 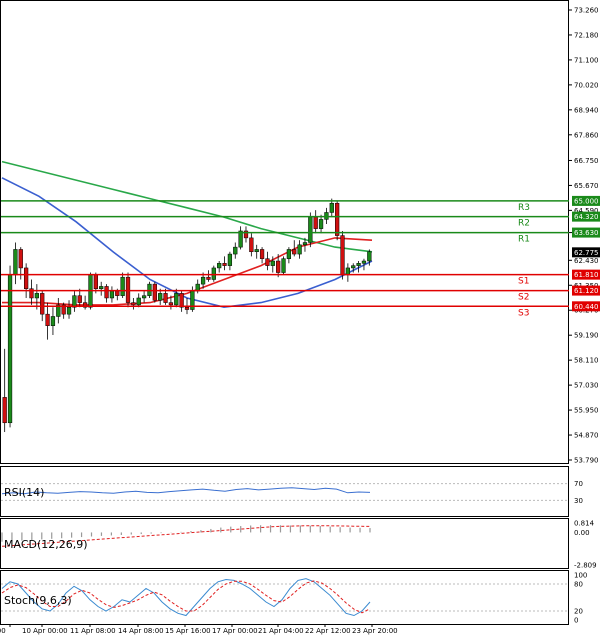 I want to click on price-axis-label: 68.940, so click(x=586, y=110).